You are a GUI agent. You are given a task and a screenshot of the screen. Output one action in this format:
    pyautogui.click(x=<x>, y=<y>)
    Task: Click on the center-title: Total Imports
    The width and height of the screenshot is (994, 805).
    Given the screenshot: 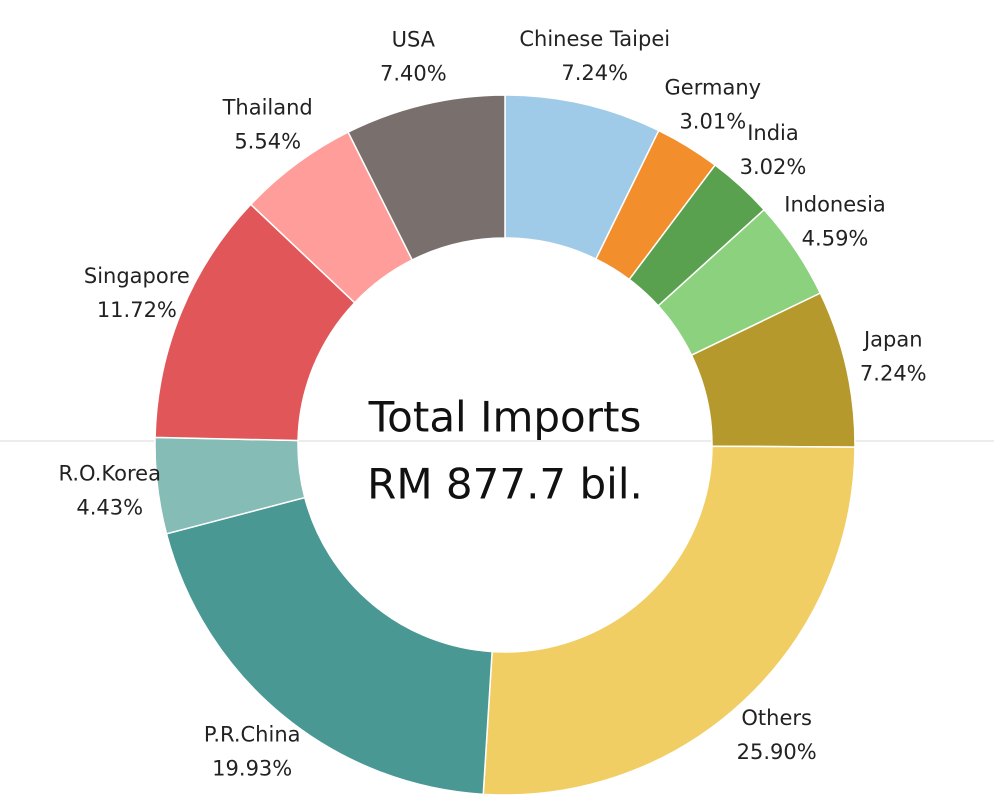 What is the action you would take?
    pyautogui.click(x=505, y=417)
    